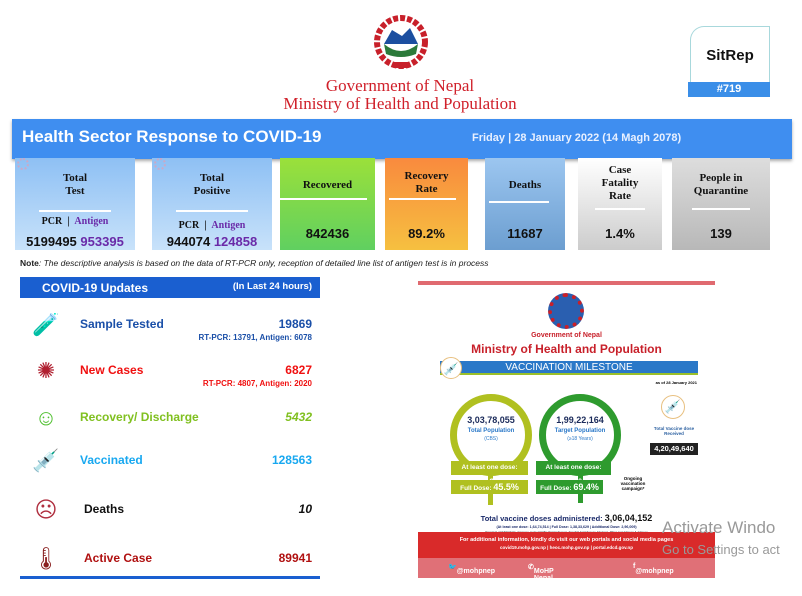  I want to click on card-total-test: Total Test PCR | Antigen 5199495 953395, so click(75, 204).